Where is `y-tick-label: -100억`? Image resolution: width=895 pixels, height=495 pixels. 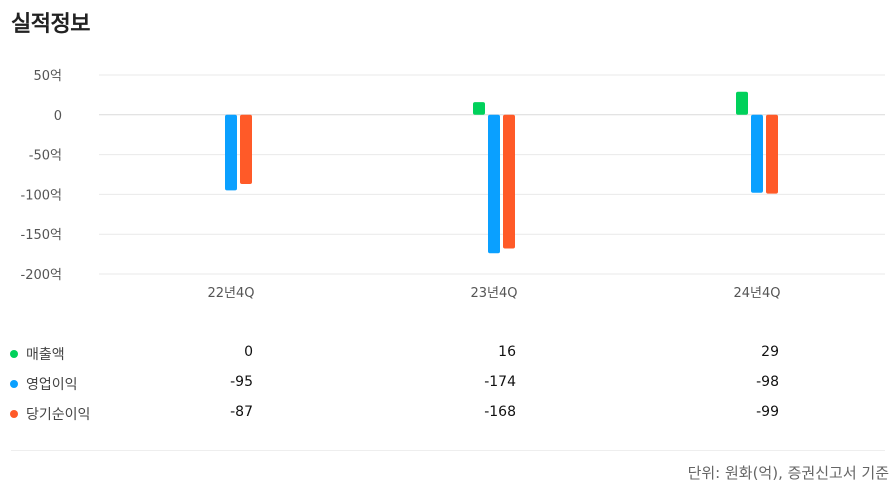
y-tick-label: -100억 is located at coordinates (41, 195).